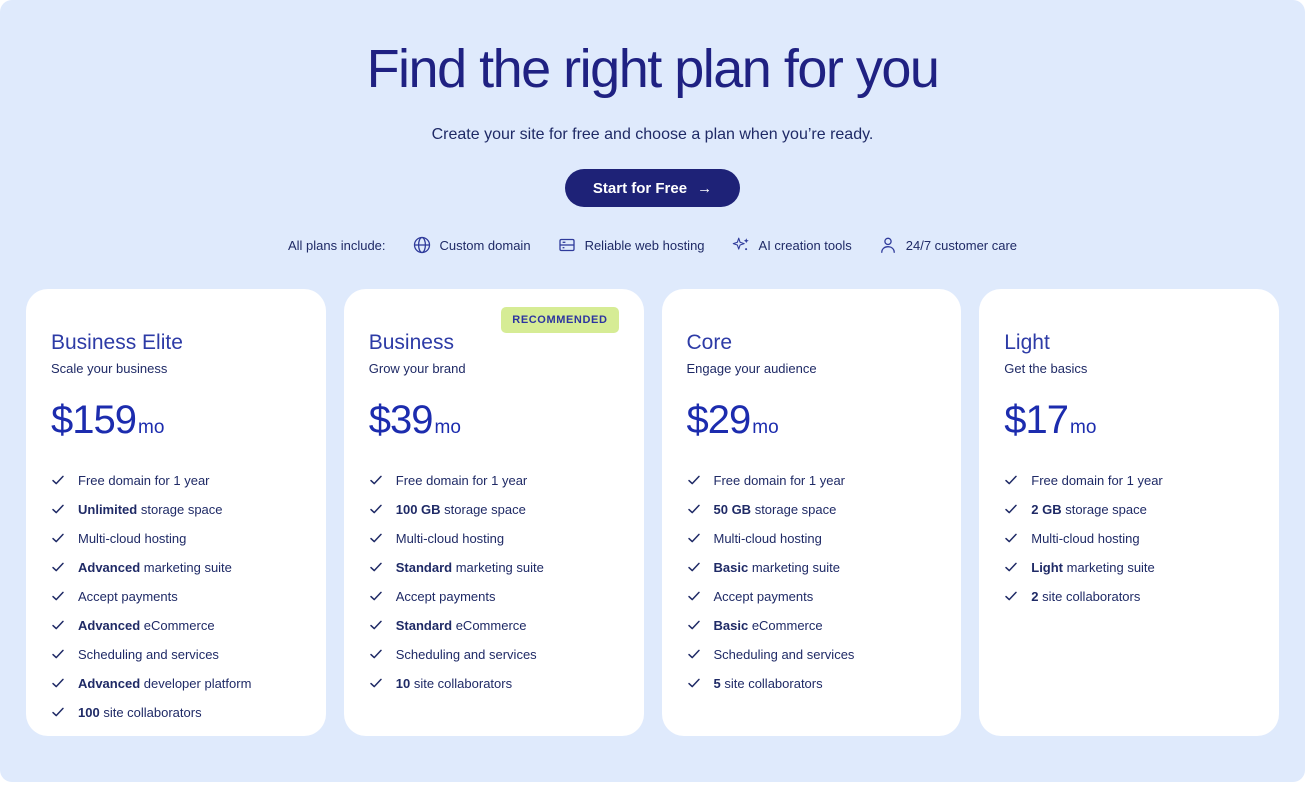 This screenshot has width=1305, height=786. What do you see at coordinates (768, 683) in the screenshot?
I see `feature-text: 5 site collaborators` at bounding box center [768, 683].